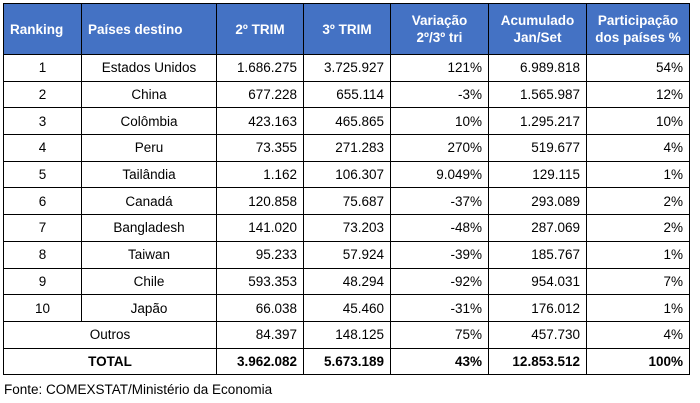  I want to click on trim3-cell: 3.725.927, so click(347, 68).